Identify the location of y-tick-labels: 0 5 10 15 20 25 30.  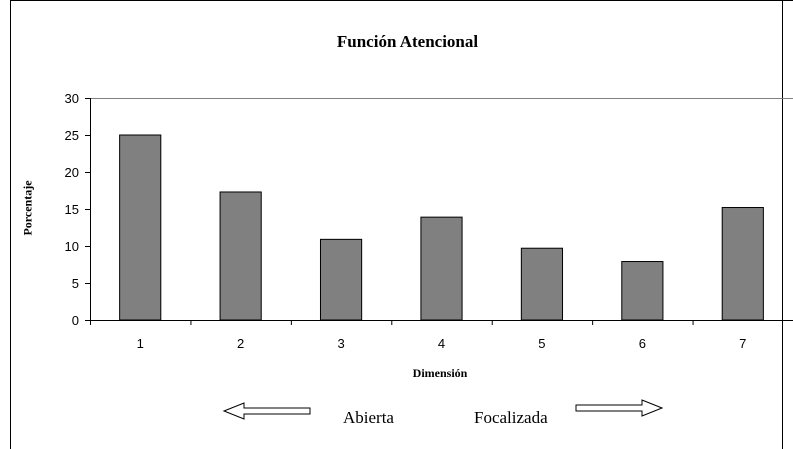
(72, 209).